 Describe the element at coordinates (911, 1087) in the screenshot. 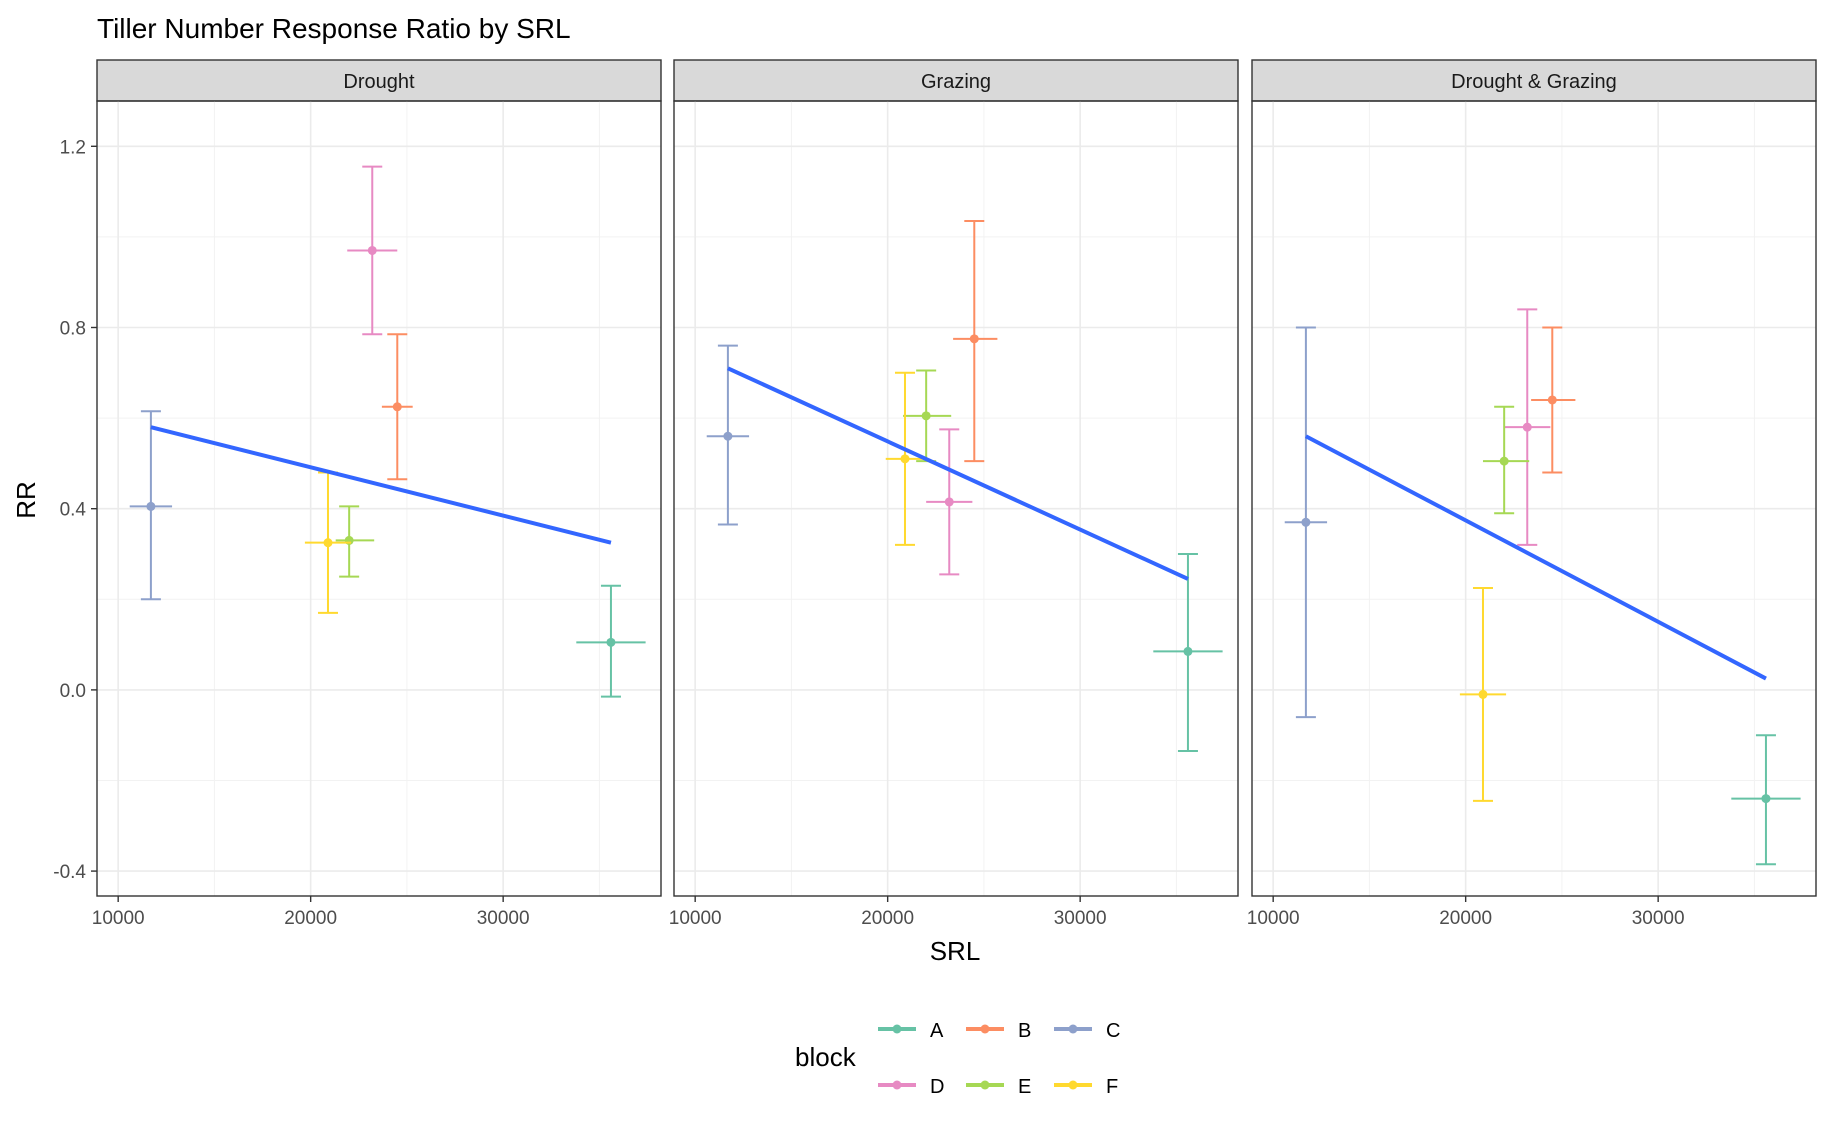

I see `legend-entry-D: D` at that location.